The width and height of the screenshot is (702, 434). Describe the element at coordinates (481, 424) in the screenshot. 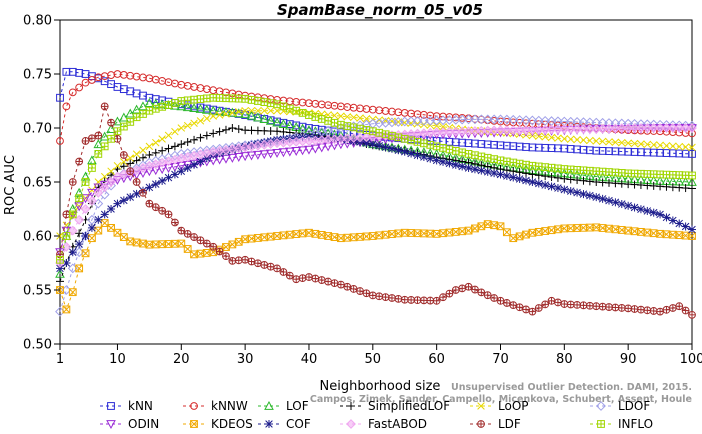

I see `legend-marker-ldf` at that location.